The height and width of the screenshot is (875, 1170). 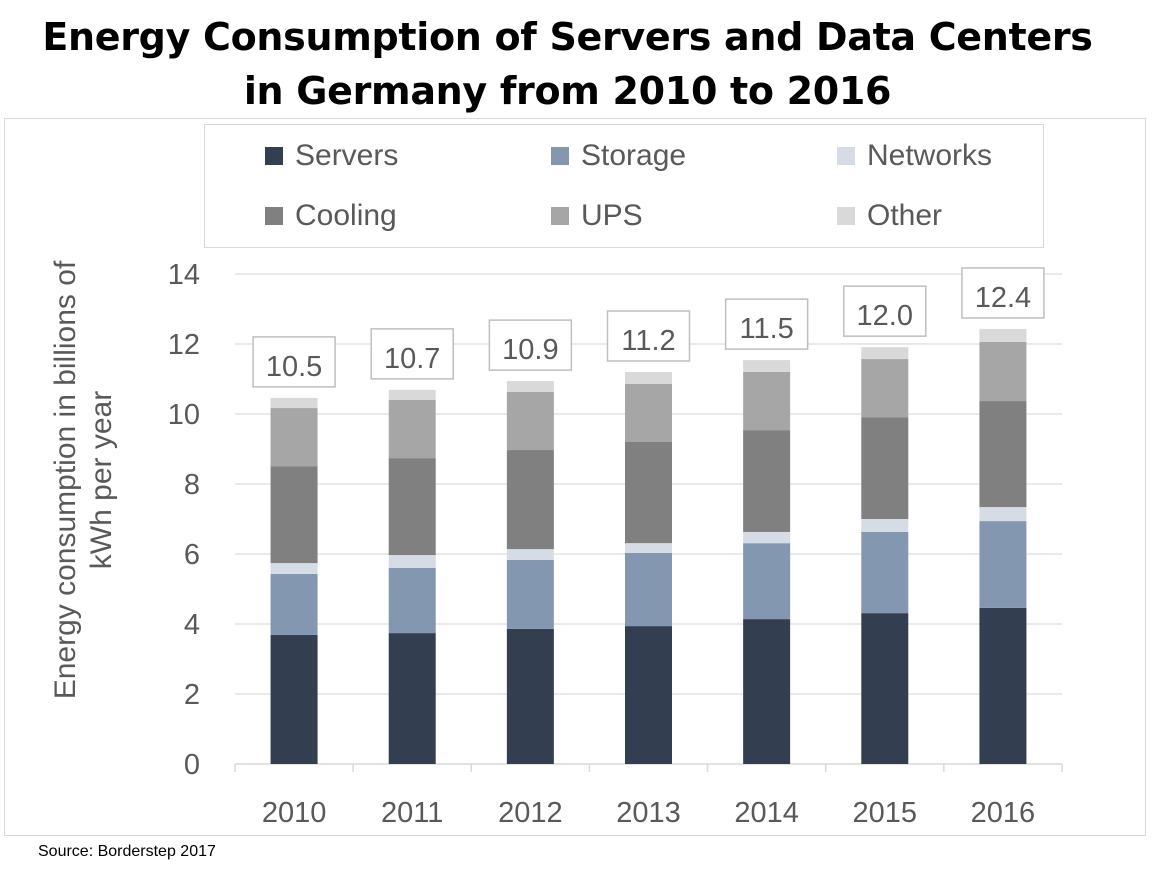 What do you see at coordinates (1003, 514) in the screenshot?
I see `bar-segment-networks-2016` at bounding box center [1003, 514].